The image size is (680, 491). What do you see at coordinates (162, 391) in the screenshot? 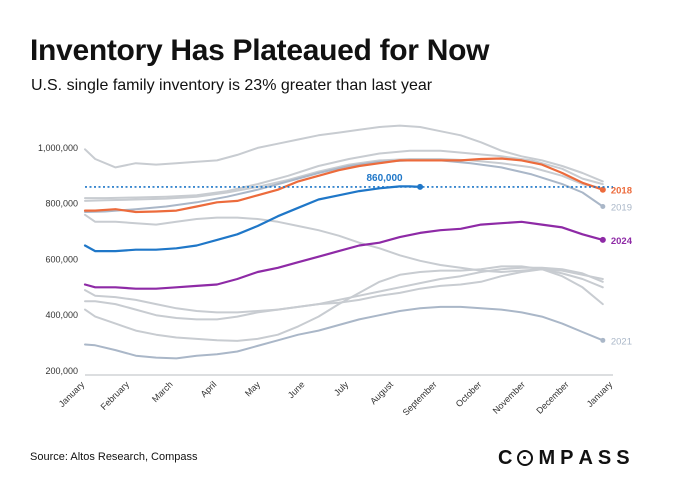
I see `x-tick-label: March` at bounding box center [162, 391].